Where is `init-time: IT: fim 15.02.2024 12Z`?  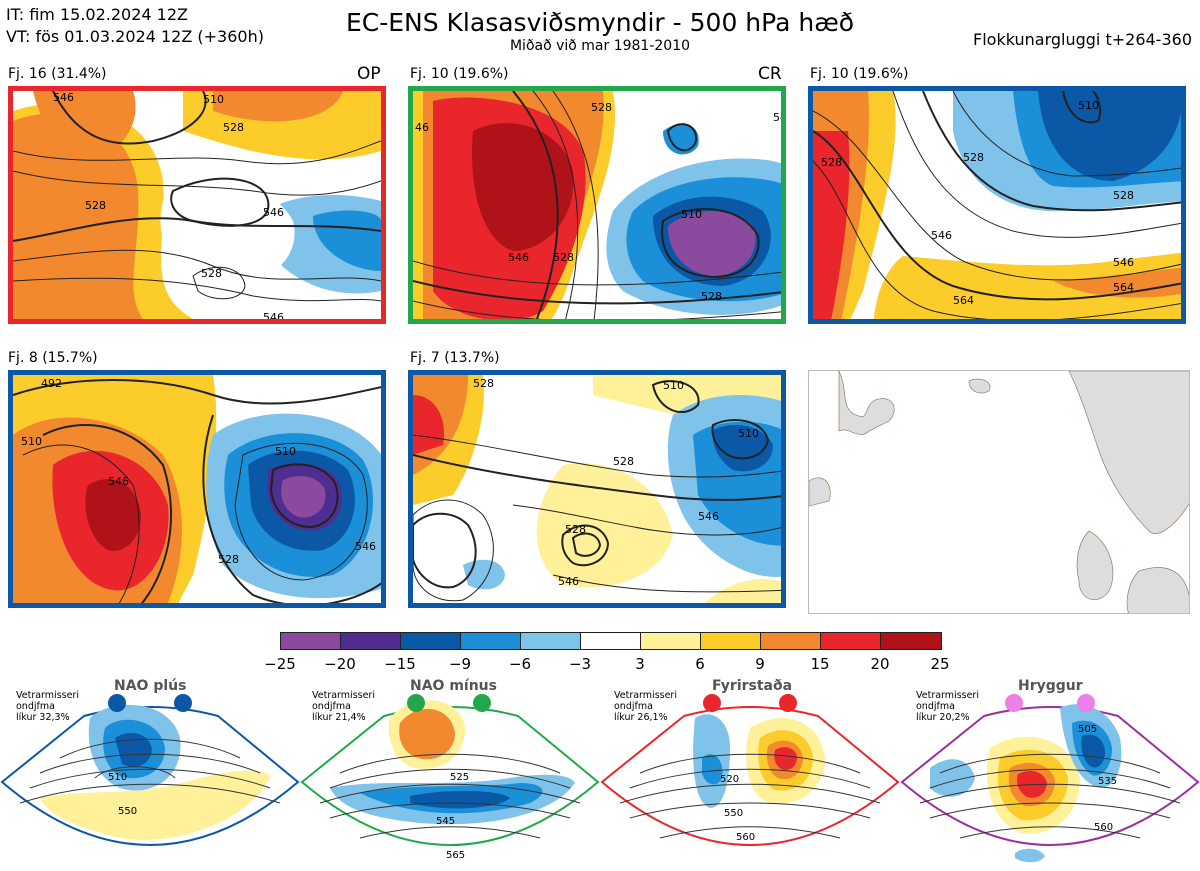 init-time: IT: fim 15.02.2024 12Z is located at coordinates (97, 14).